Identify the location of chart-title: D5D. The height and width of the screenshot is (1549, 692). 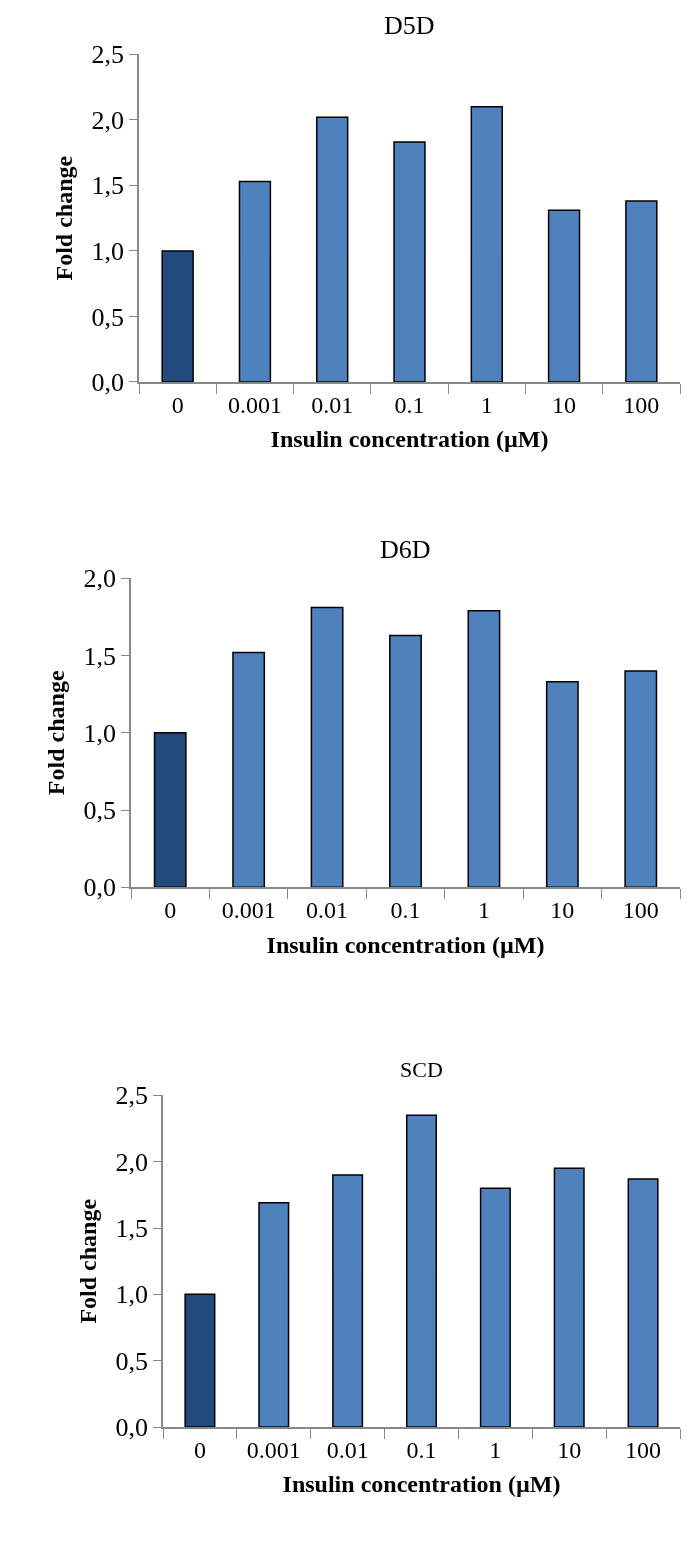
(409, 25).